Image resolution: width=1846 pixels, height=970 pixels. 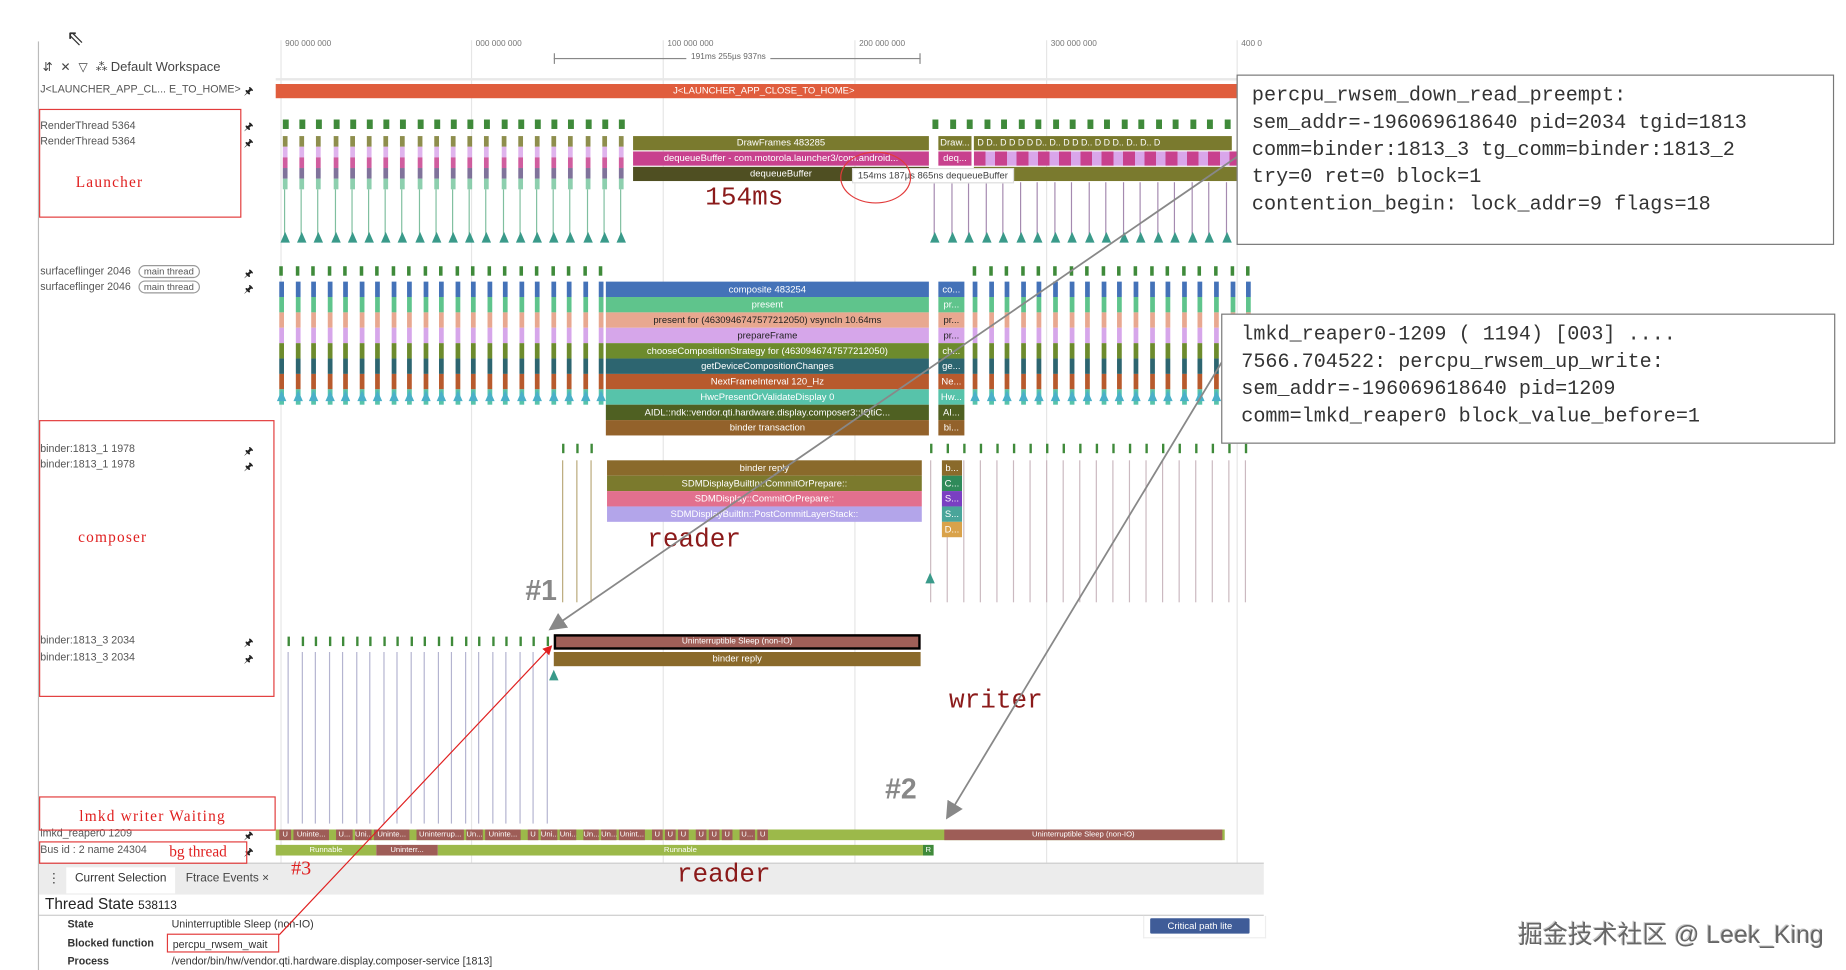 What do you see at coordinates (1083, 835) in the screenshot?
I see `thread-state-segment: Uninterruptible Sleep (non-IO)` at bounding box center [1083, 835].